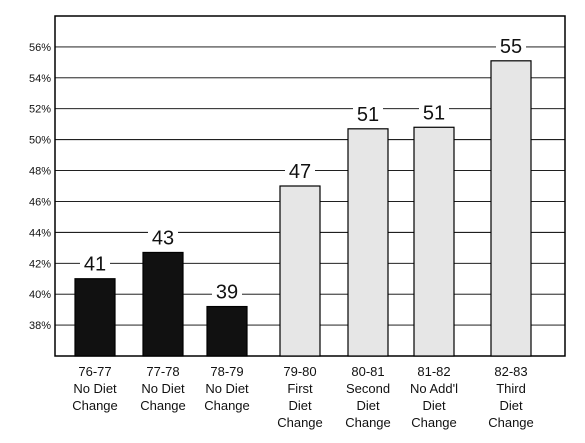 This screenshot has width=585, height=443. What do you see at coordinates (434, 397) in the screenshot?
I see `x-category-label: 81-82 No Add'l Diet Change` at bounding box center [434, 397].